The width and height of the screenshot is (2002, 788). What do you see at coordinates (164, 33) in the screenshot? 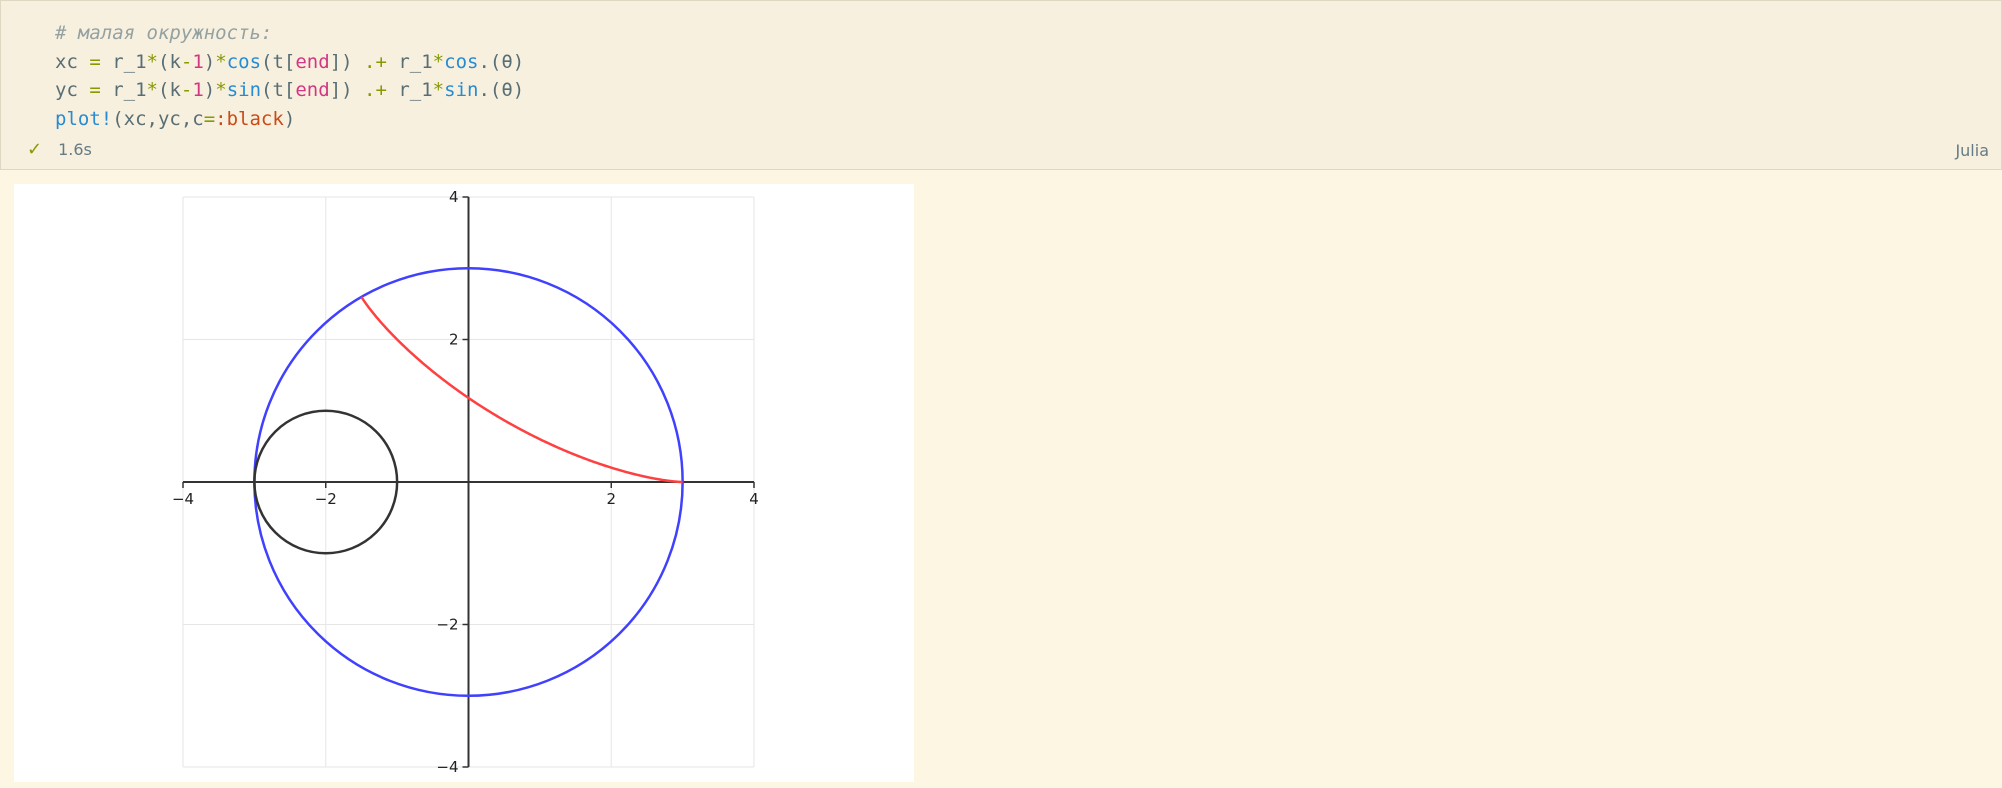
I see `code-token: # малая окружность:` at bounding box center [164, 33].